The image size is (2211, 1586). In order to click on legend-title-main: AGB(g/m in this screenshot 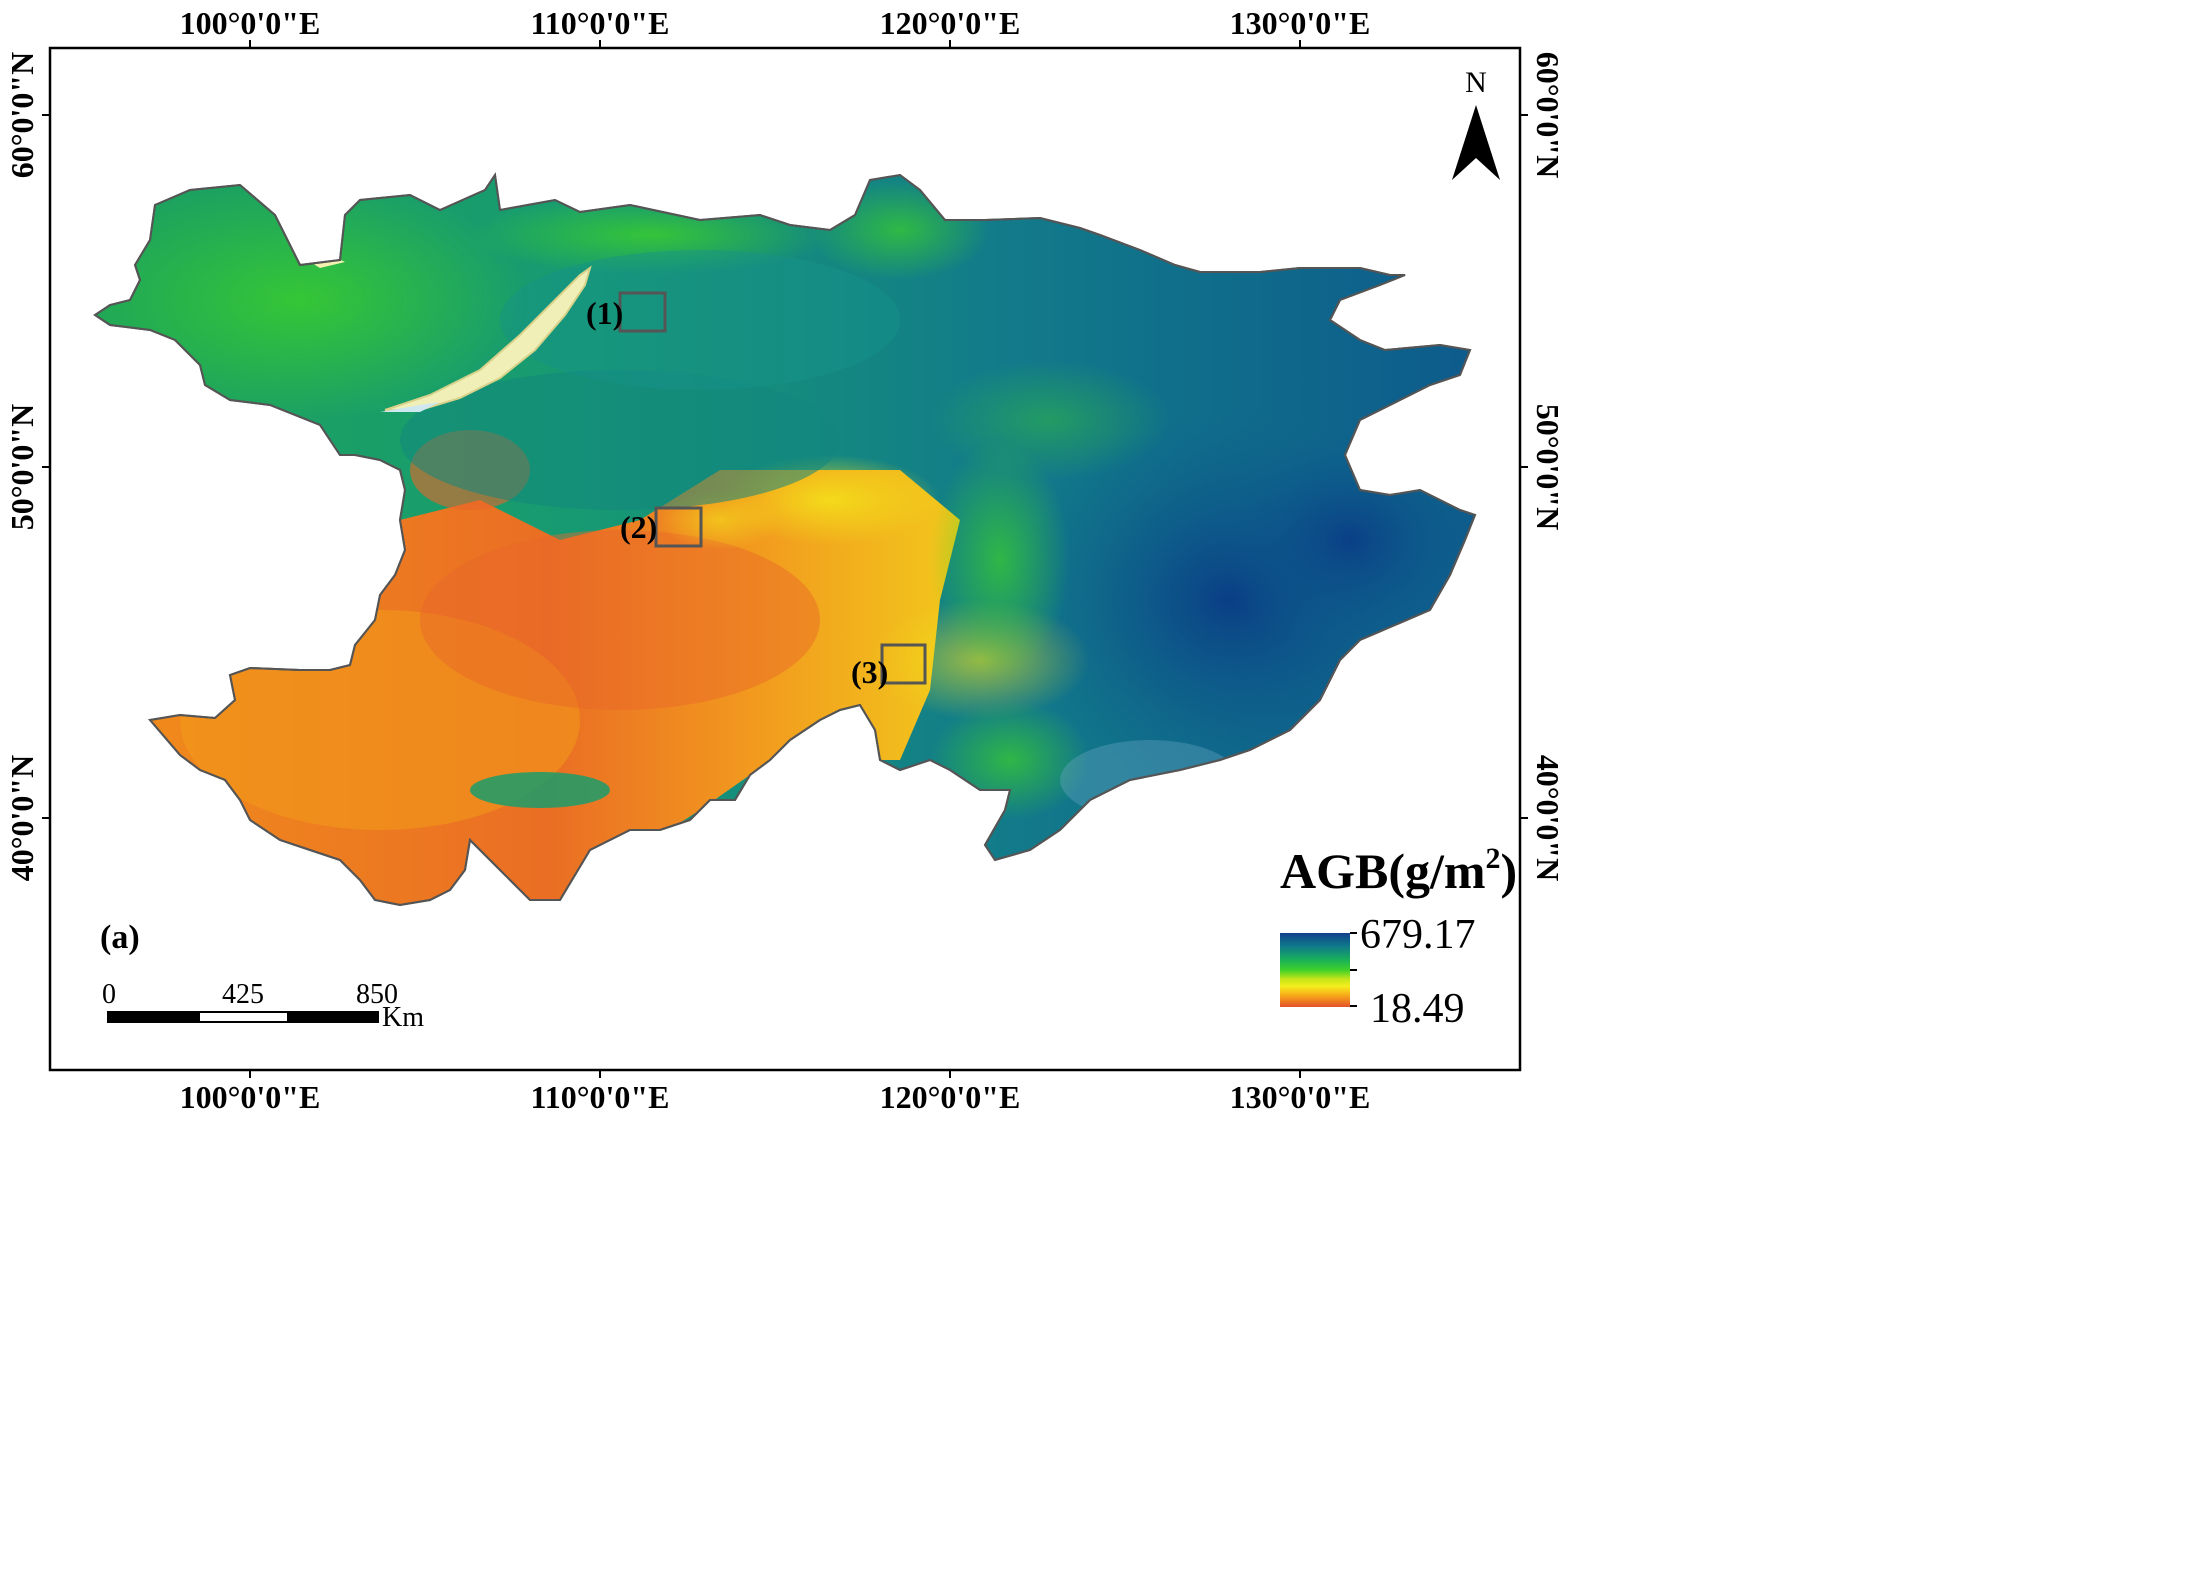, I will do `click(1383, 871)`.